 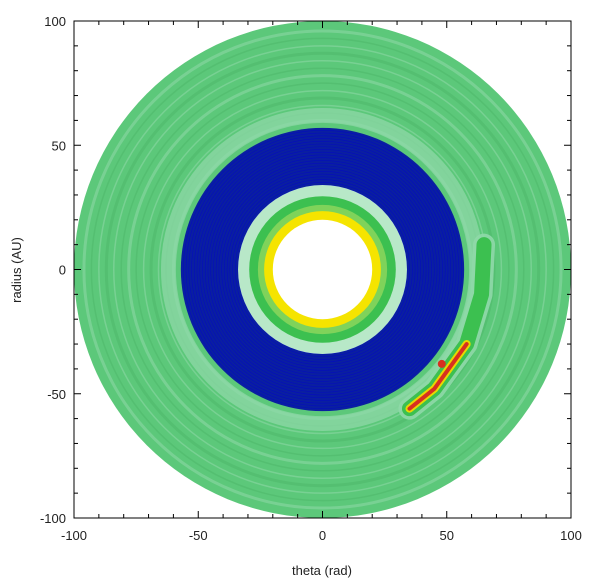 What do you see at coordinates (438, 376) in the screenshot?
I see `spiral-arm-peak` at bounding box center [438, 376].